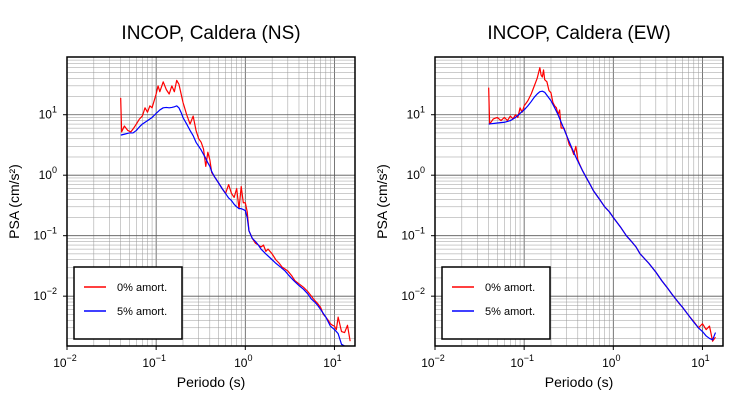 This screenshot has width=730, height=400. What do you see at coordinates (578, 33) in the screenshot?
I see `chart-title: INCOP, Caldera (EW)` at bounding box center [578, 33].